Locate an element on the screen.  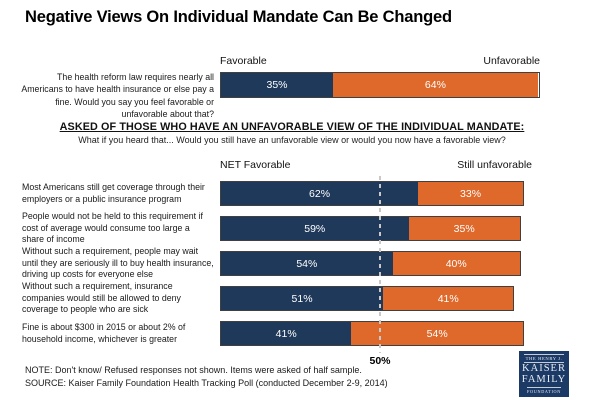
logo-kaiser-text: KAISER is located at coordinates (544, 369).